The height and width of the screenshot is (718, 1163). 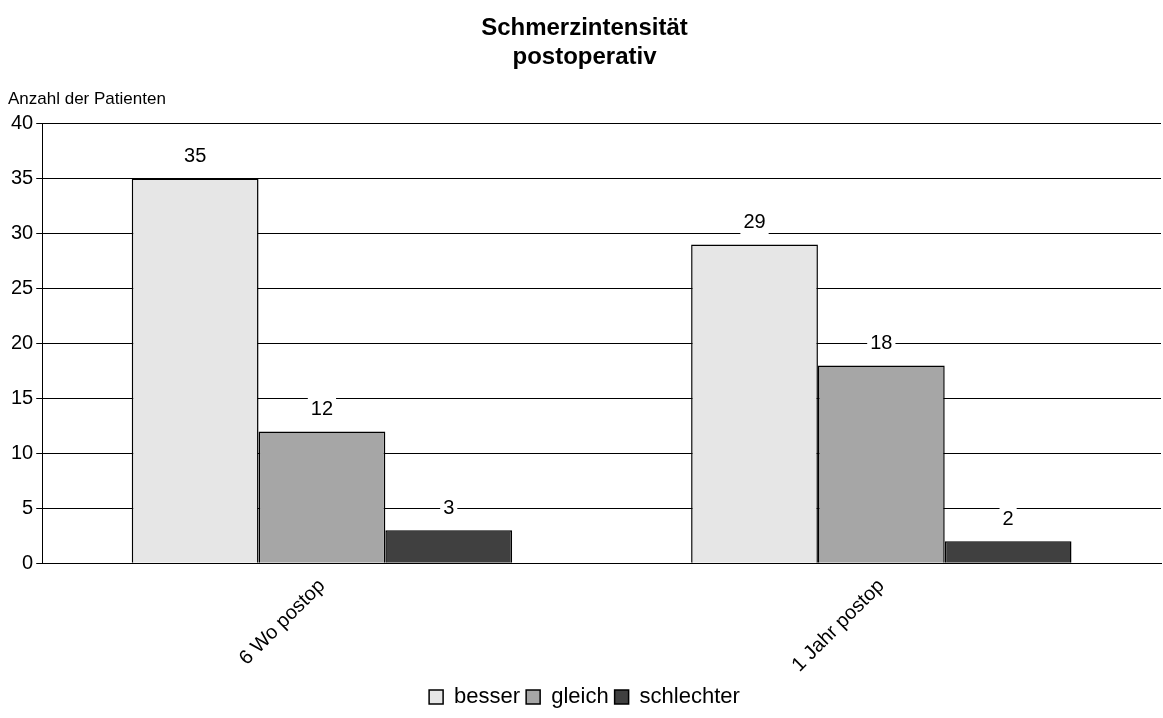 I want to click on legend-label: schlechter, so click(x=689, y=696).